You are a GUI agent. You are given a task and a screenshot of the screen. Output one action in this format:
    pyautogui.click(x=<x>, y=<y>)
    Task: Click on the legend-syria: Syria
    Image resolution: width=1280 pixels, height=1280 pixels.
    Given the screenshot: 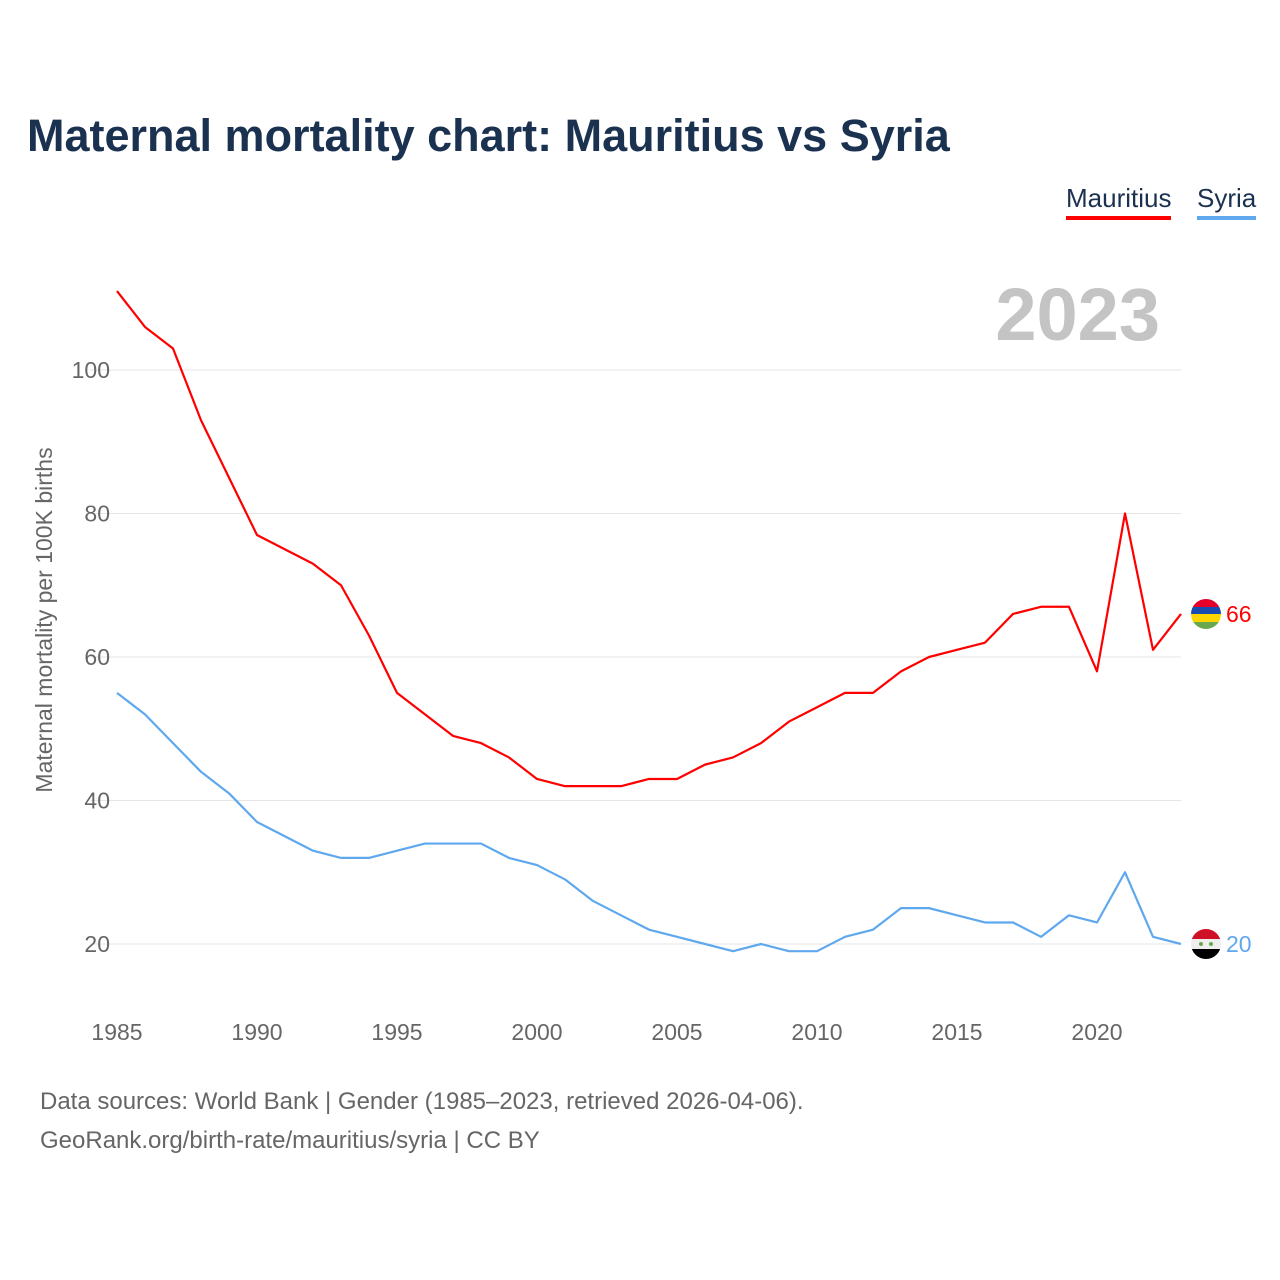 What is the action you would take?
    pyautogui.click(x=1227, y=201)
    